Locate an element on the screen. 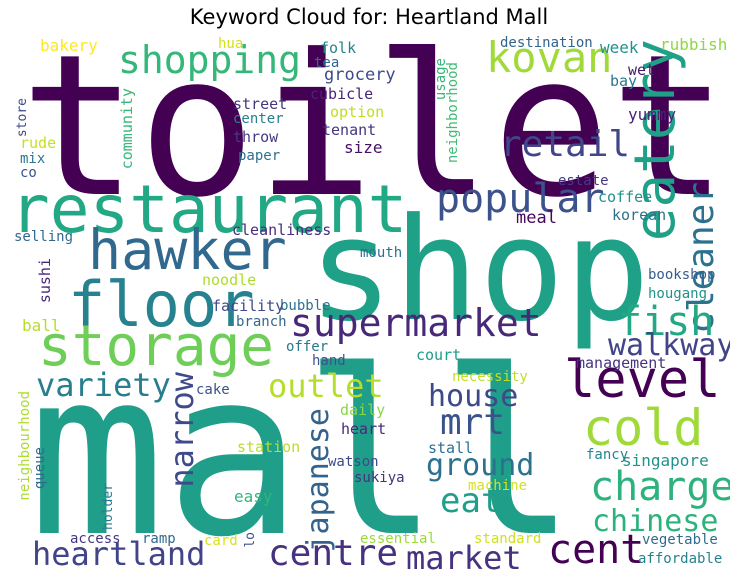 The height and width of the screenshot is (583, 738). word-fancy: fancy is located at coordinates (607, 455).